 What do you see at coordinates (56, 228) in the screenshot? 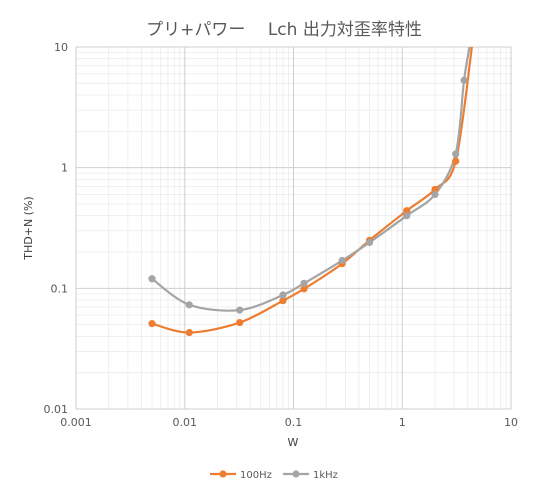
I see `y-tick-labels: 0.01 0.1 1 10` at bounding box center [56, 228].